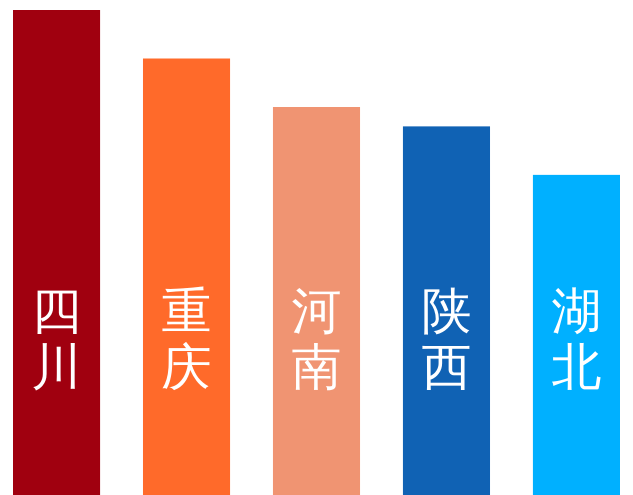  What do you see at coordinates (187, 339) in the screenshot?
I see `x-tick-label: 重庆` at bounding box center [187, 339].